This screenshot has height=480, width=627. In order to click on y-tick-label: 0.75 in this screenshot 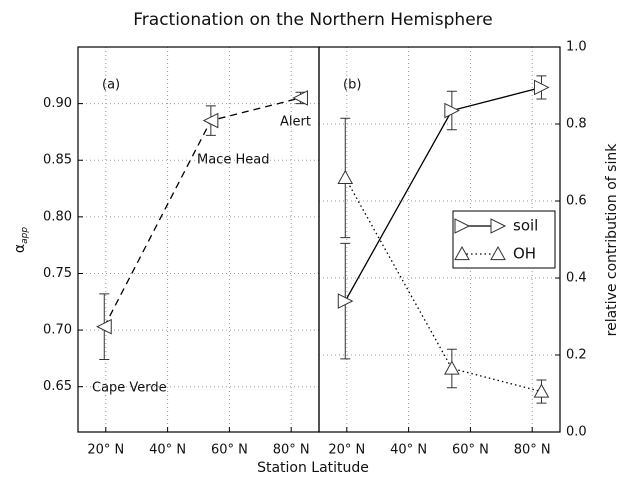, I will do `click(57, 273)`.